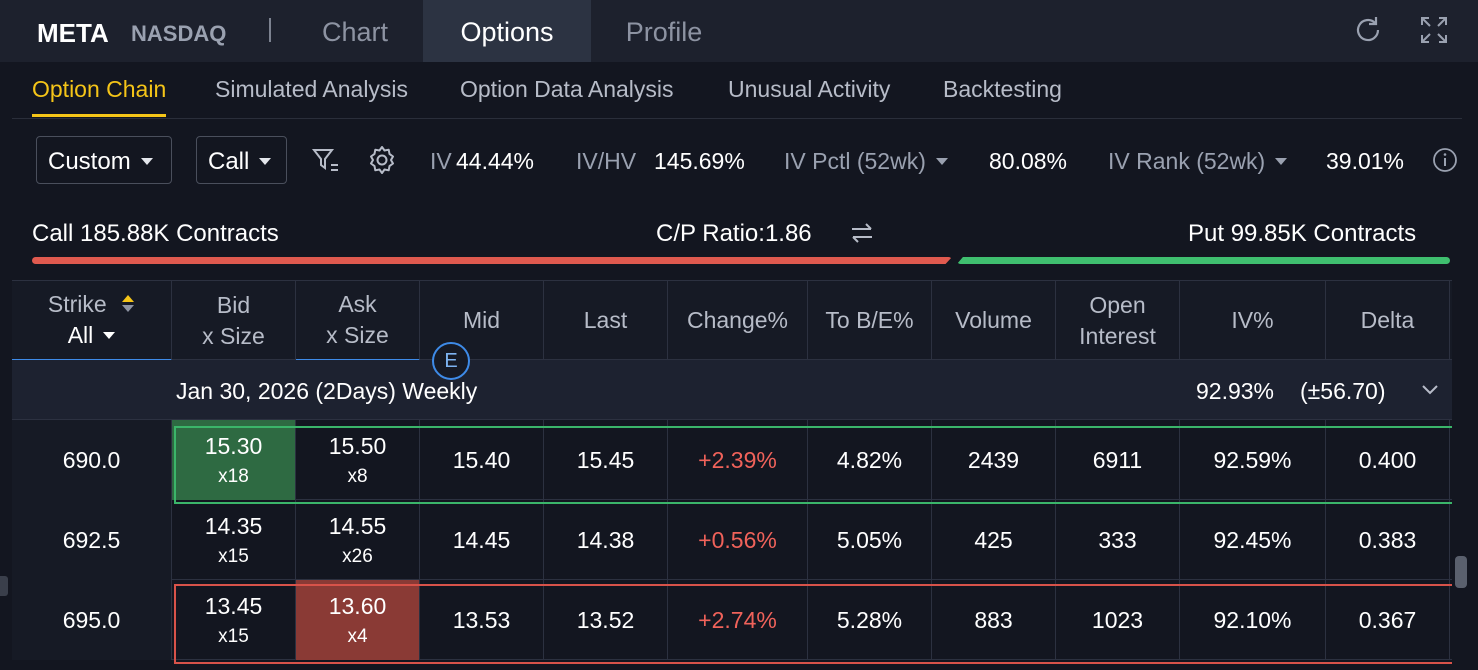  What do you see at coordinates (234, 540) in the screenshot?
I see `bid-cell: 14.35 x15` at bounding box center [234, 540].